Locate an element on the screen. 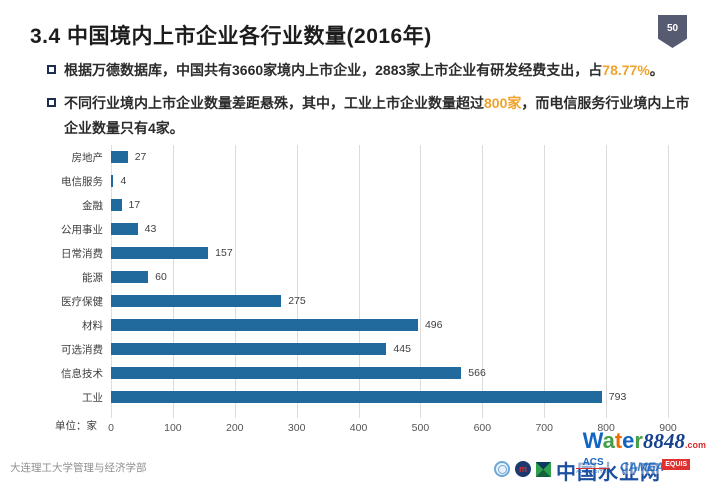 The image size is (720, 485). x-tick-label: 900 is located at coordinates (668, 428).